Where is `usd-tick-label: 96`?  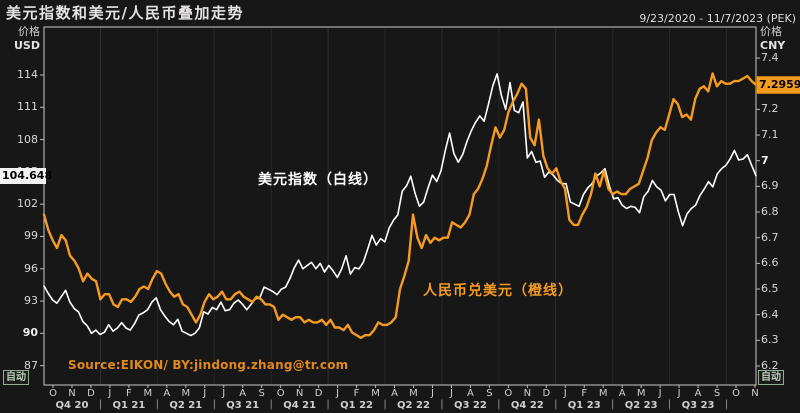 usd-tick-label: 96 is located at coordinates (31, 268).